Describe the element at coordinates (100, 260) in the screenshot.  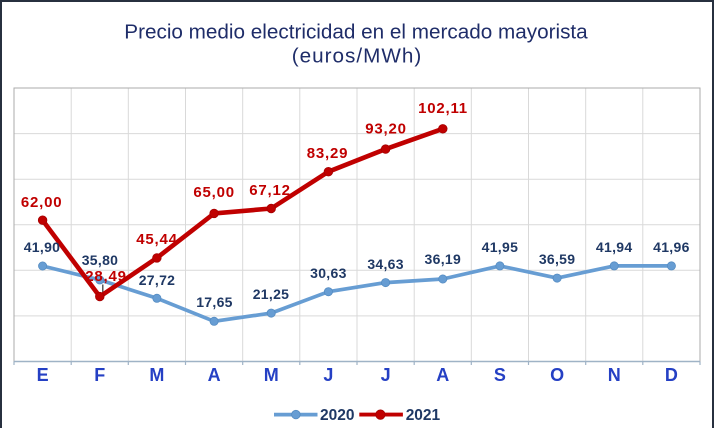
I see `svg-text: 35,80` at that location.